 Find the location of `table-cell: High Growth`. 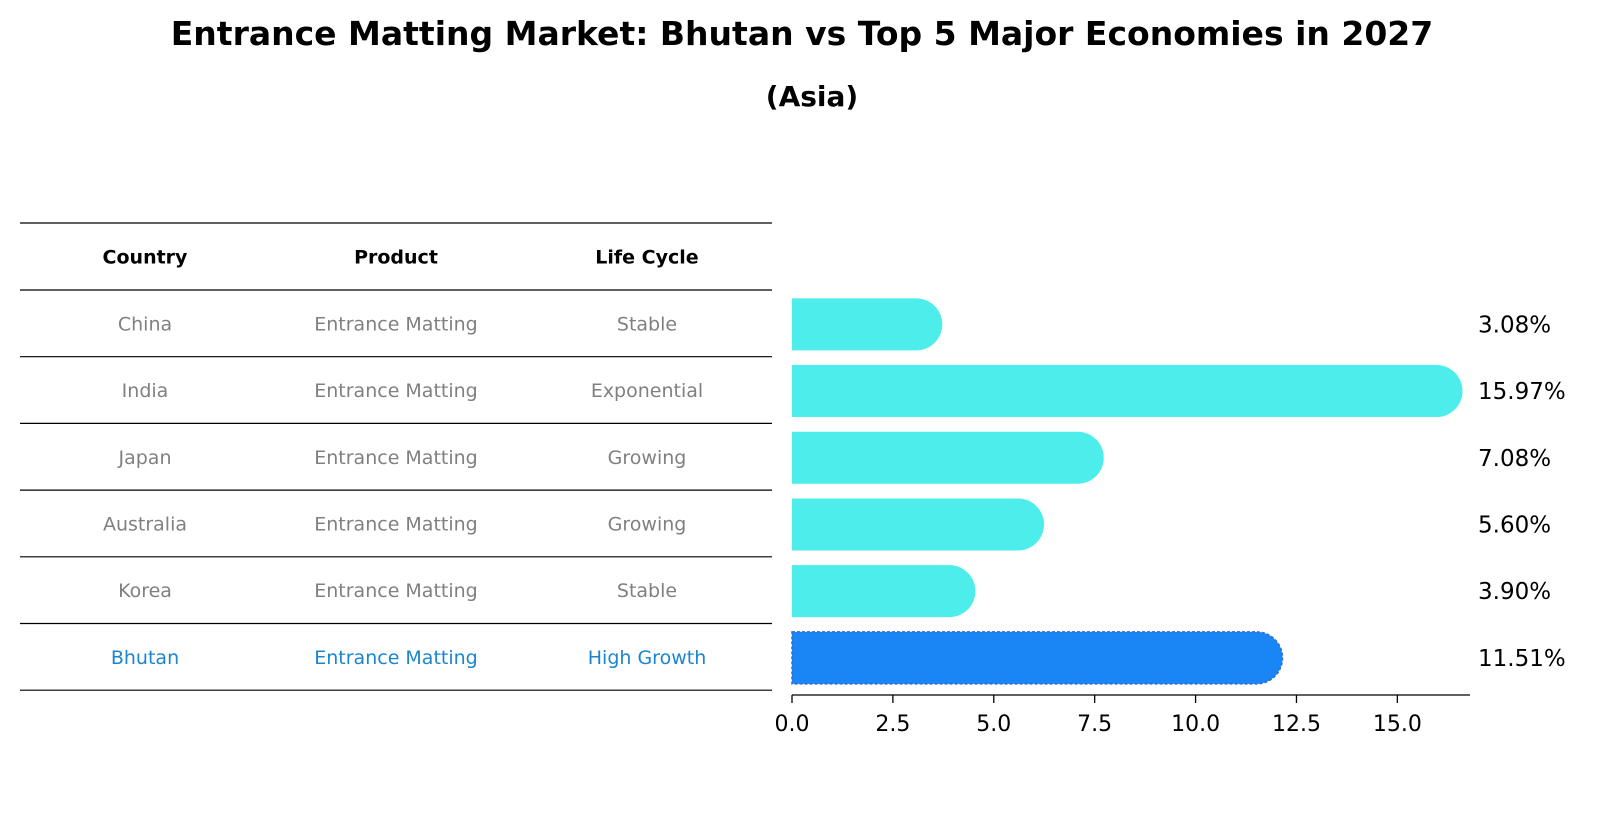

table-cell: High Growth is located at coordinates (647, 658).